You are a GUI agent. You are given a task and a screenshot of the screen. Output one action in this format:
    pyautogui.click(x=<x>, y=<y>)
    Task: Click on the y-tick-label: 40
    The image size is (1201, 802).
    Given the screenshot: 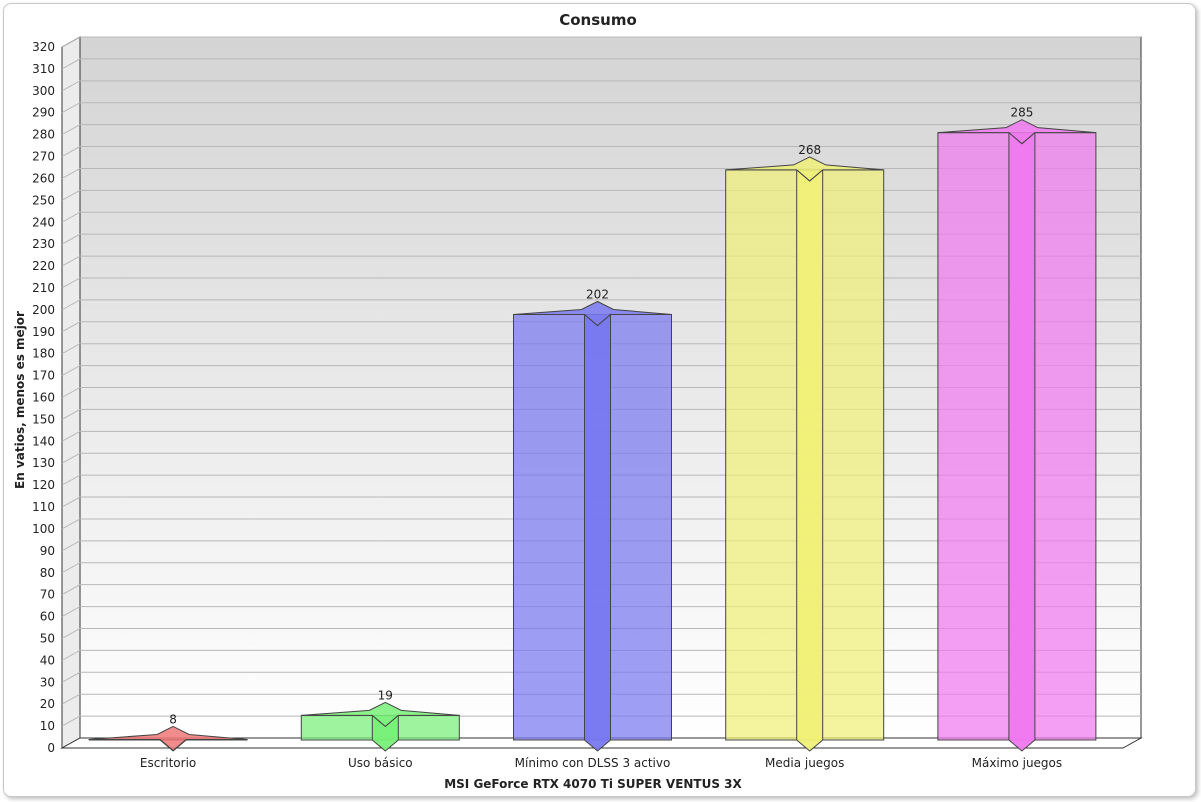 What is the action you would take?
    pyautogui.click(x=47, y=660)
    